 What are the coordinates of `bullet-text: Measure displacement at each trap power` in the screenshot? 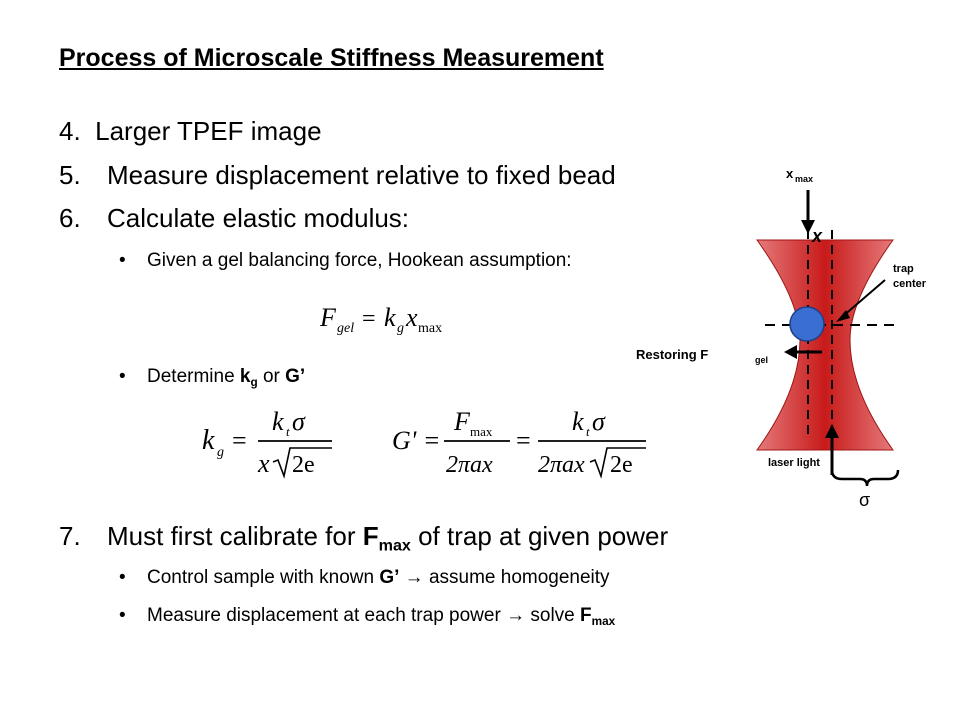 It's located at (327, 615).